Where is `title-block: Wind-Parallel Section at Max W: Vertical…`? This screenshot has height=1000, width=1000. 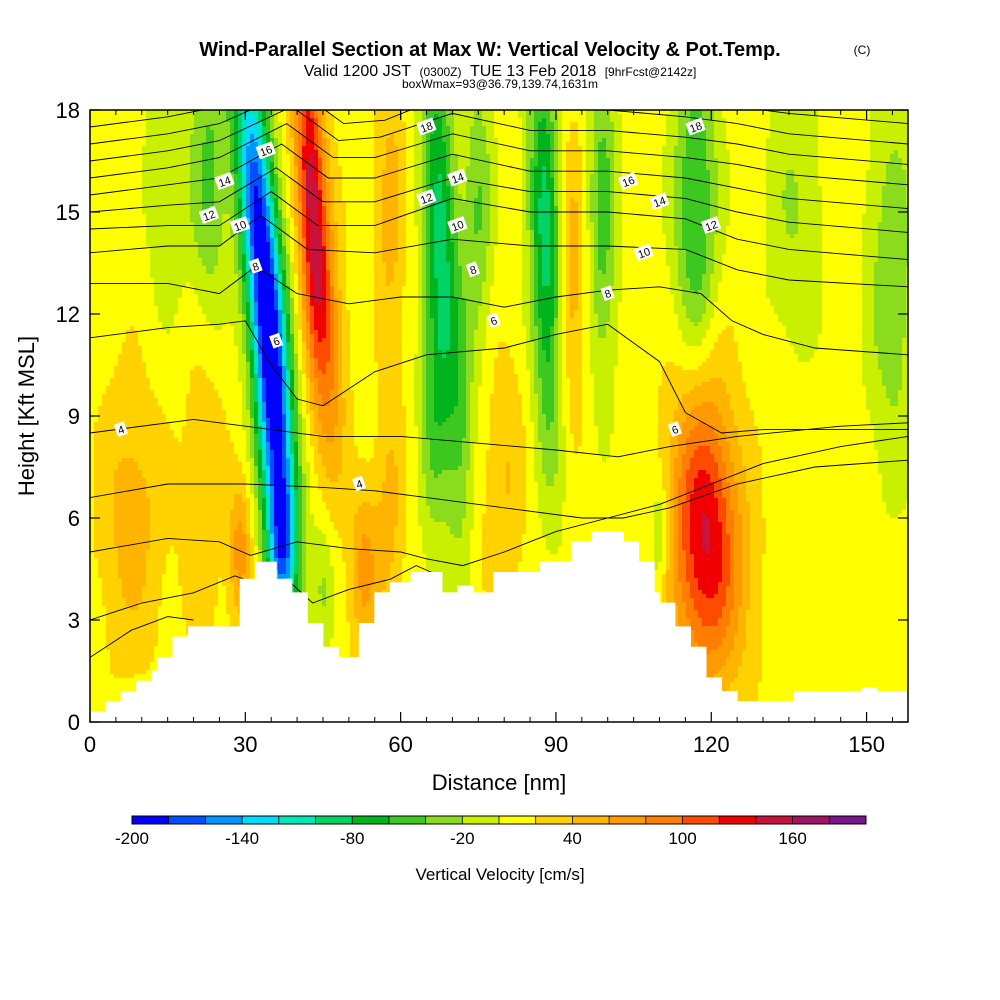 title-block: Wind-Parallel Section at Max W: Vertical… is located at coordinates (534, 65).